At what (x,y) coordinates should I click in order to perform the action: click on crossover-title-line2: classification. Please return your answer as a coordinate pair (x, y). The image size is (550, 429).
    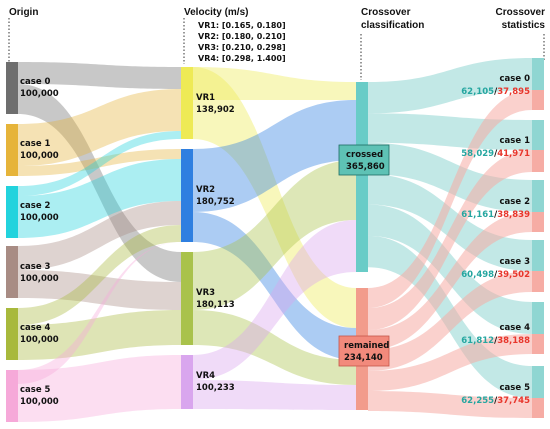
    Looking at the image, I should click on (392, 25).